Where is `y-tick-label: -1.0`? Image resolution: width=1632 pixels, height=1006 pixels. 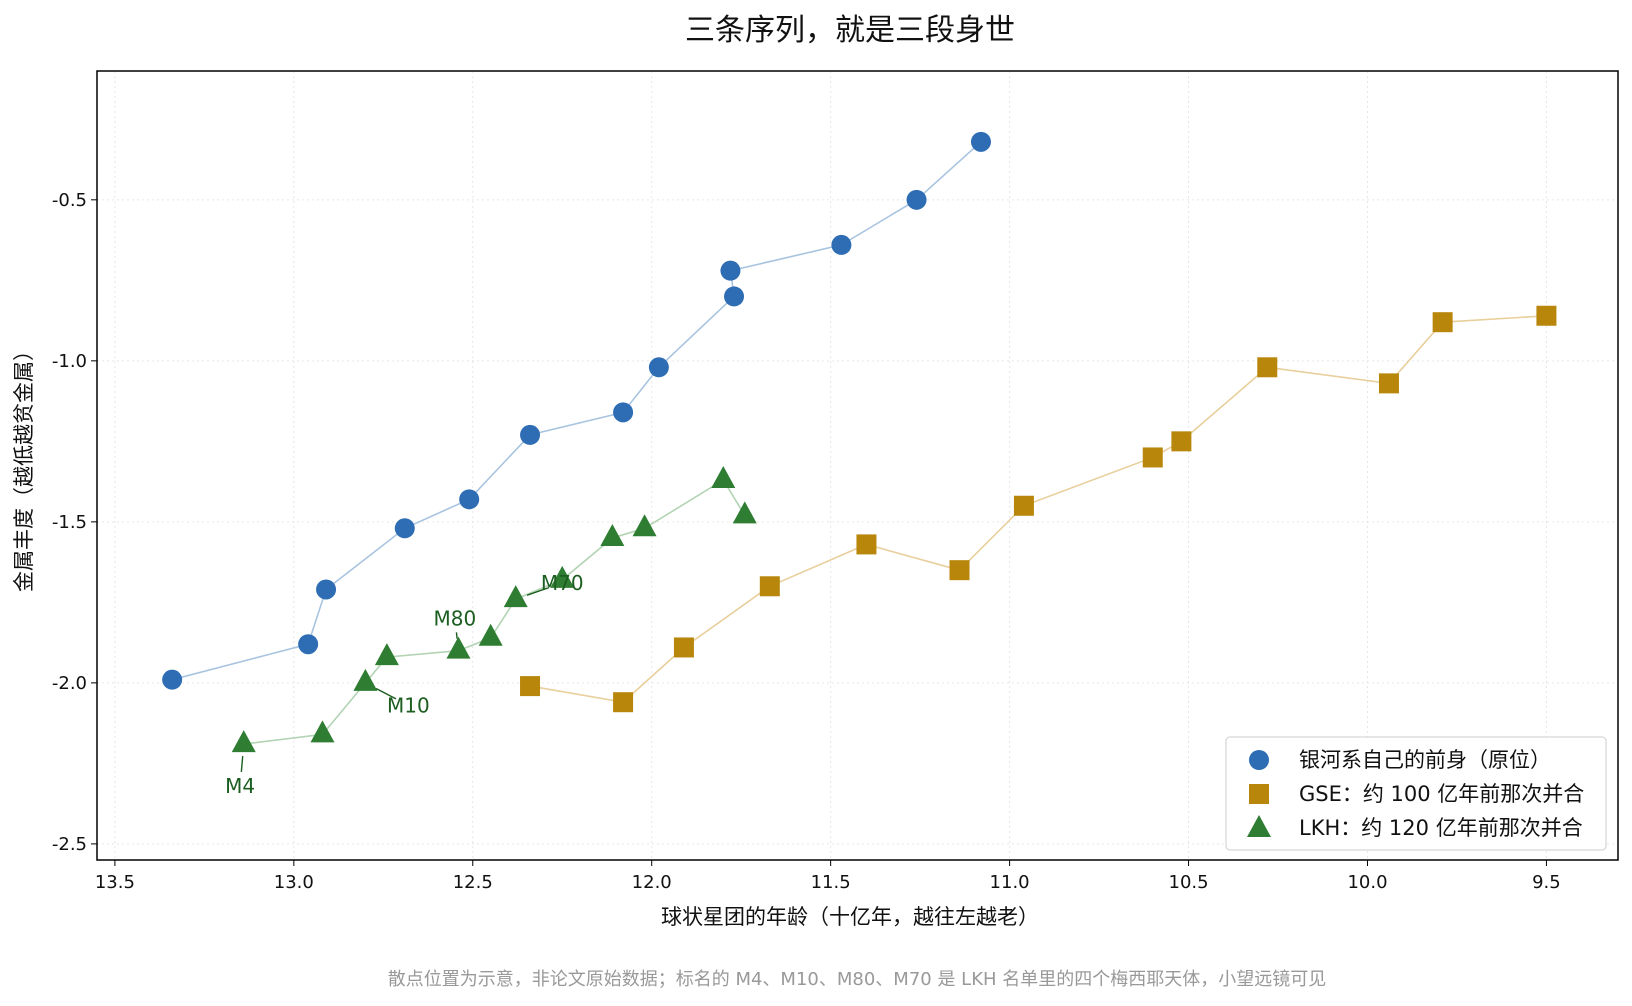 y-tick-label: -1.0 is located at coordinates (69, 361).